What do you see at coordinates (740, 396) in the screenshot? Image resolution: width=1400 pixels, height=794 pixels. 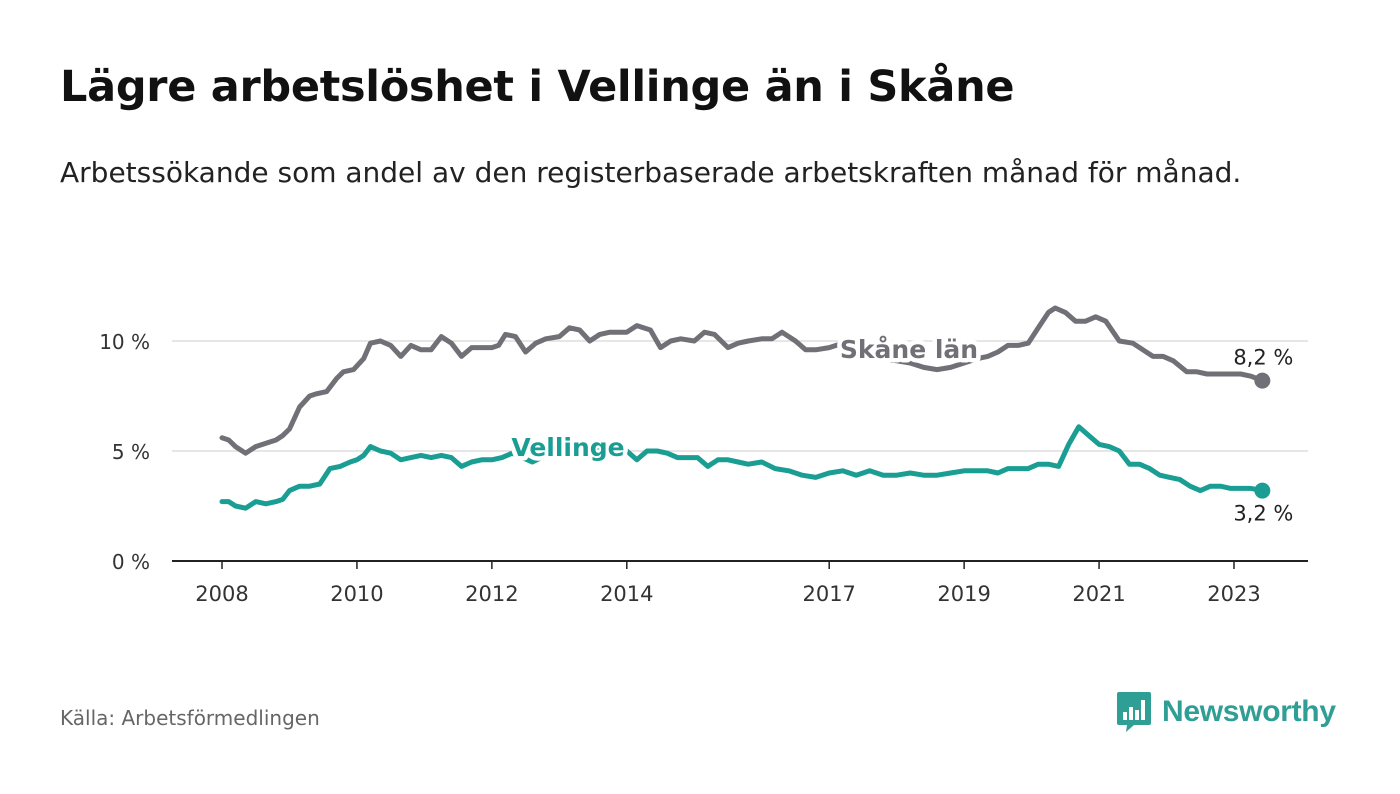 I see `grid-lines` at bounding box center [740, 396].